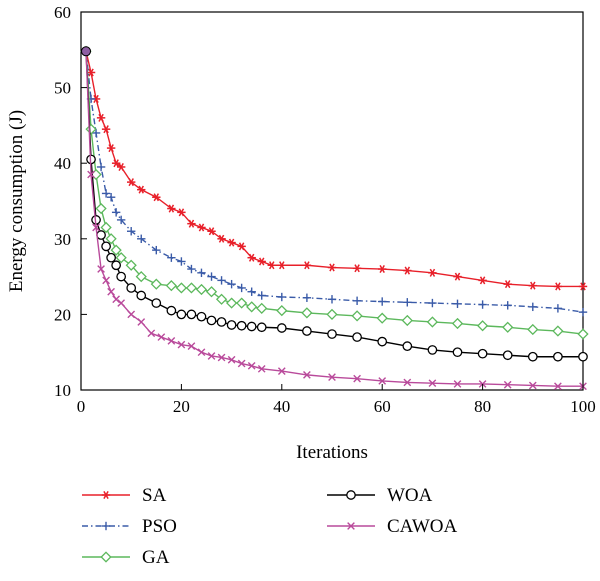 The image size is (600, 581). What do you see at coordinates (129, 526) in the screenshot?
I see `legend-item-pso: PSO` at bounding box center [129, 526].